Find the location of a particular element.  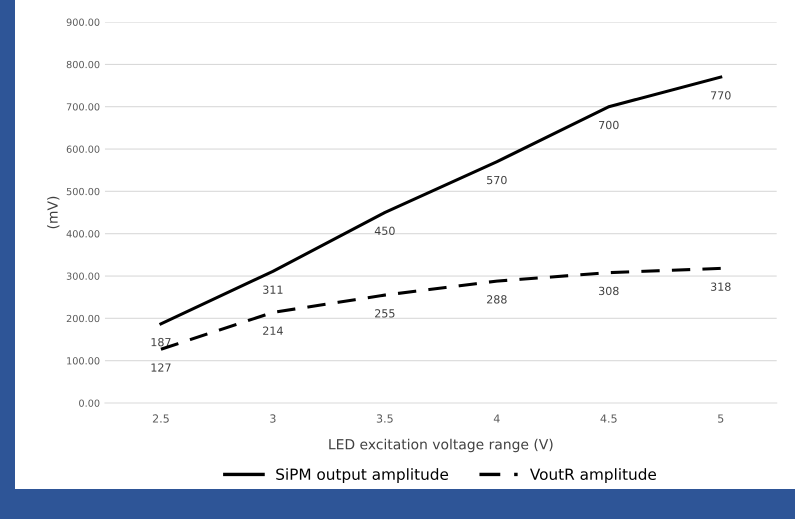

y-tick-label: 300.00 is located at coordinates (83, 276).